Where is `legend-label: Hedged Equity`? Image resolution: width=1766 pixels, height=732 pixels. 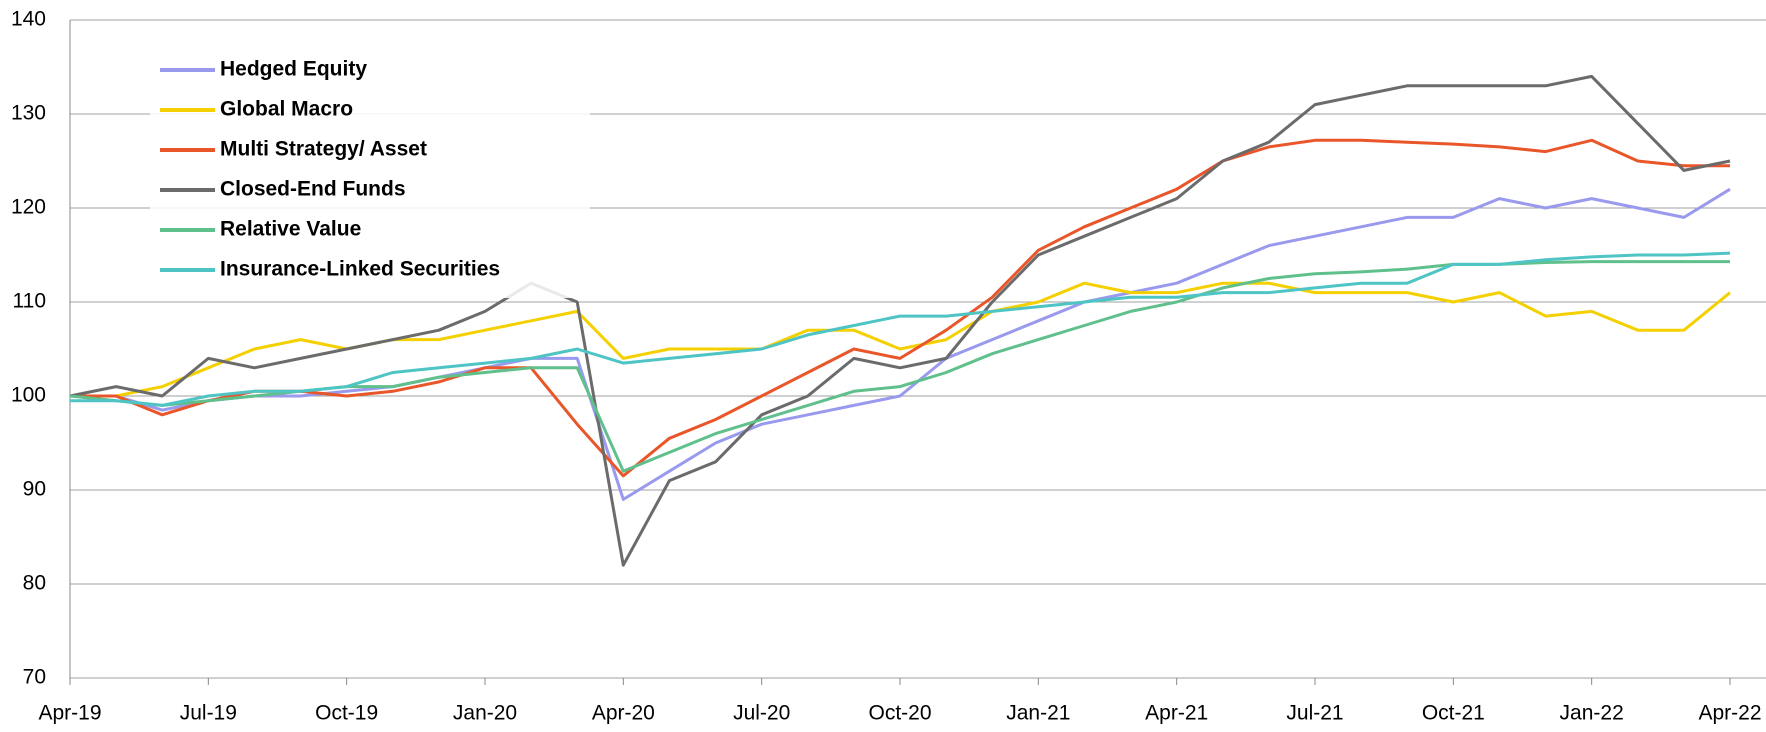 legend-label: Hedged Equity is located at coordinates (293, 69).